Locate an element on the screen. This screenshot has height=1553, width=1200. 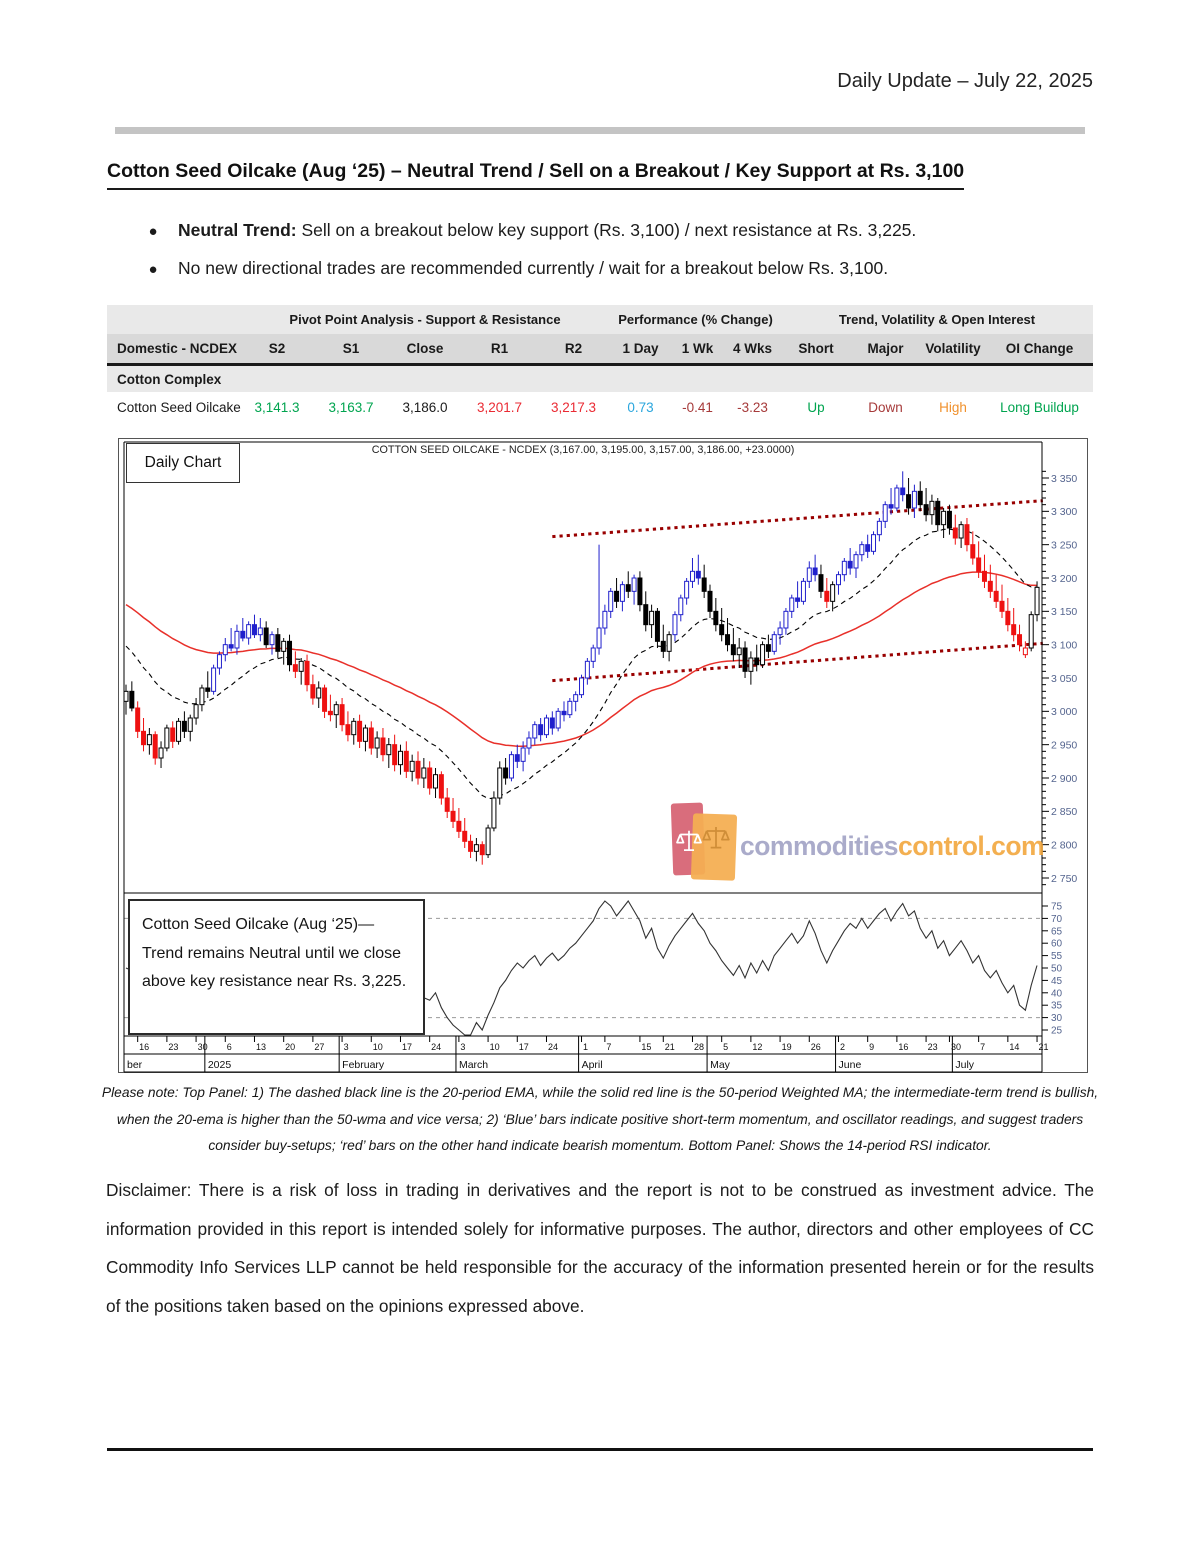
svg-text: 5 is located at coordinates (725, 1047).